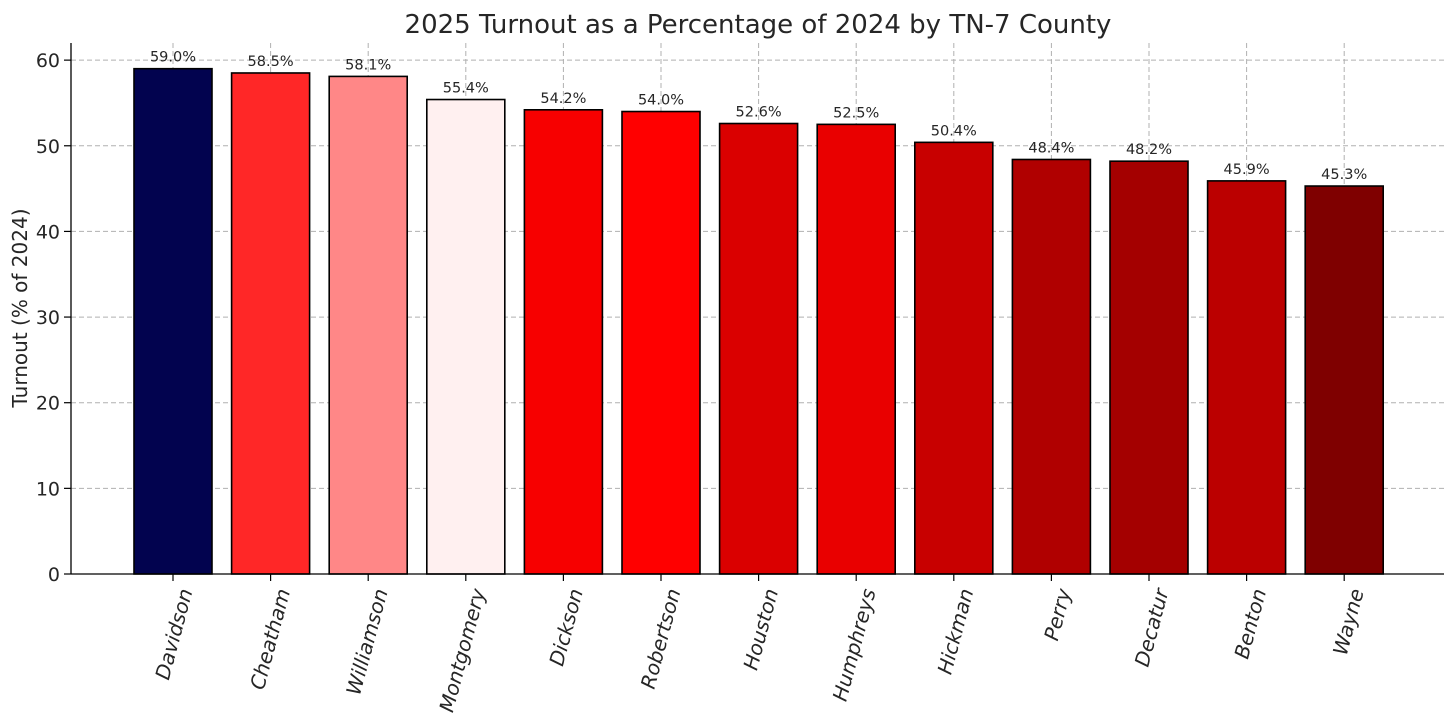  What do you see at coordinates (173, 58) in the screenshot?
I see `value-label: 59.0%` at bounding box center [173, 58].